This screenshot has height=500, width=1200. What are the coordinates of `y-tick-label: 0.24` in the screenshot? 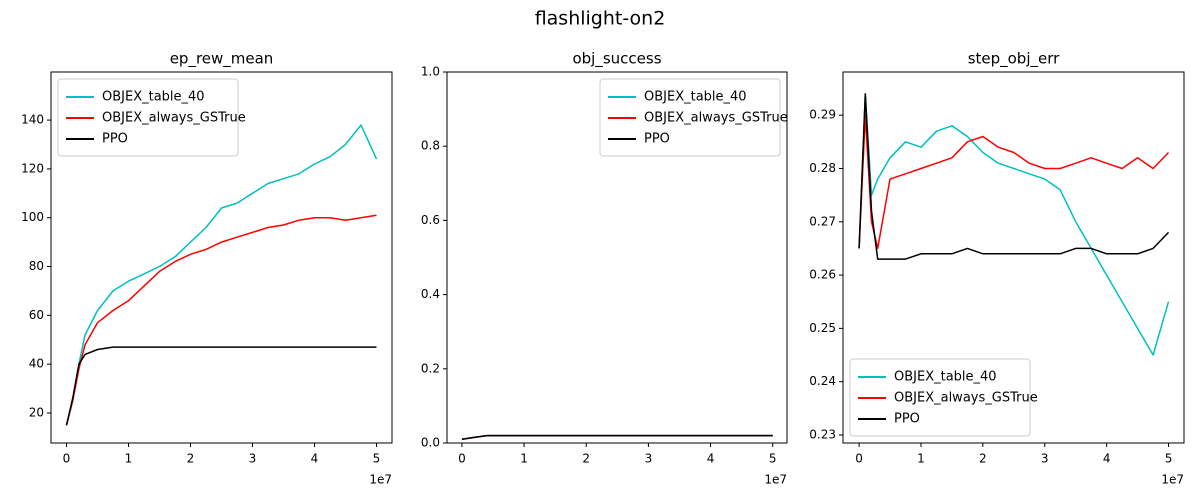 It's located at (822, 381).